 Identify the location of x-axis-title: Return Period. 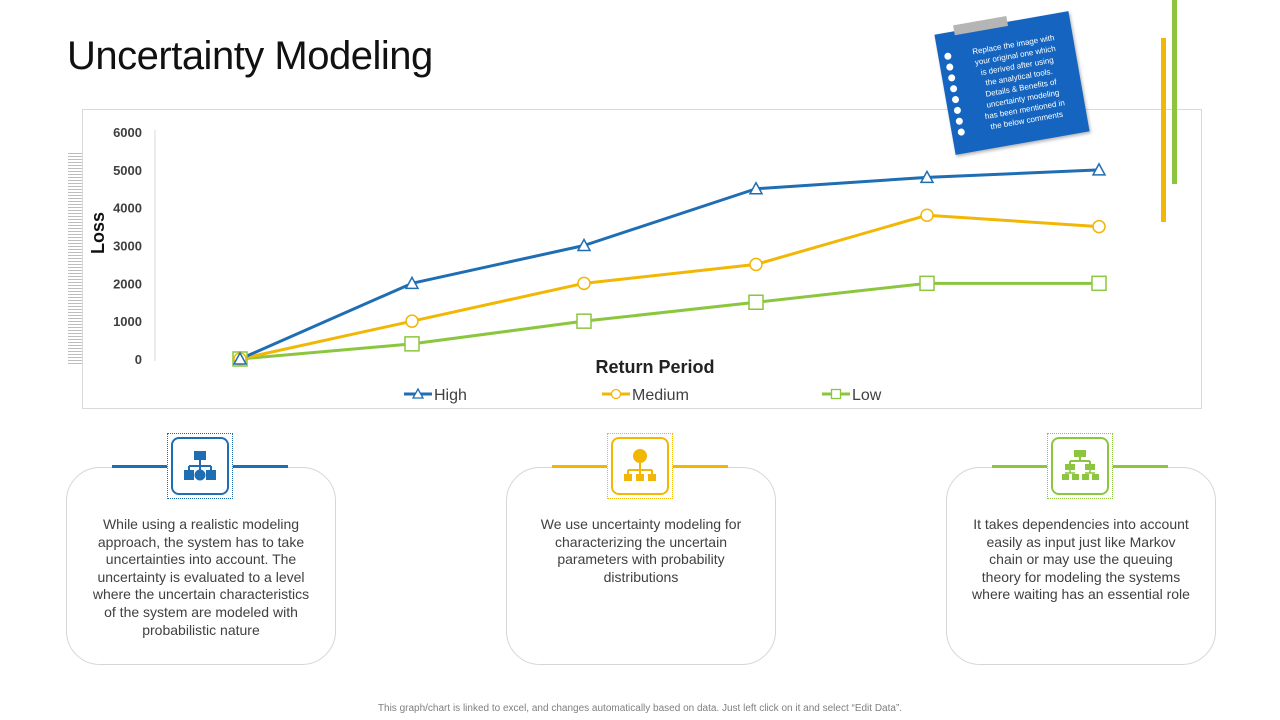
(654, 367).